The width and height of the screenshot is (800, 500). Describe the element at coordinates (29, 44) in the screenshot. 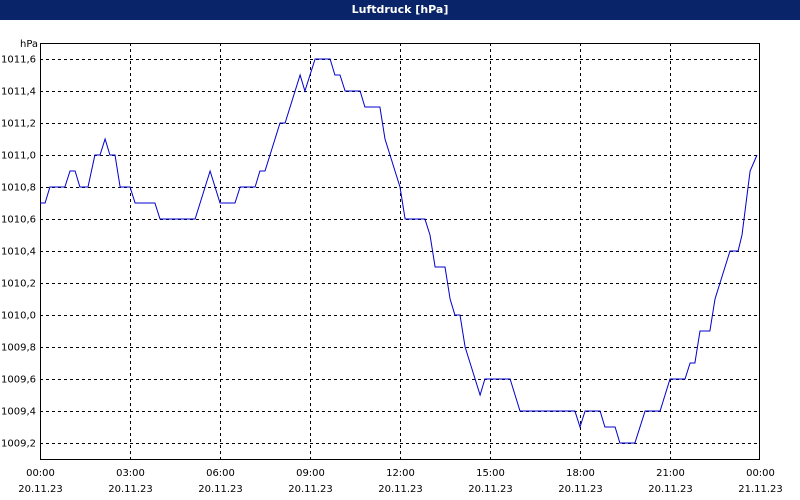

I see `y-unit: hPa` at that location.